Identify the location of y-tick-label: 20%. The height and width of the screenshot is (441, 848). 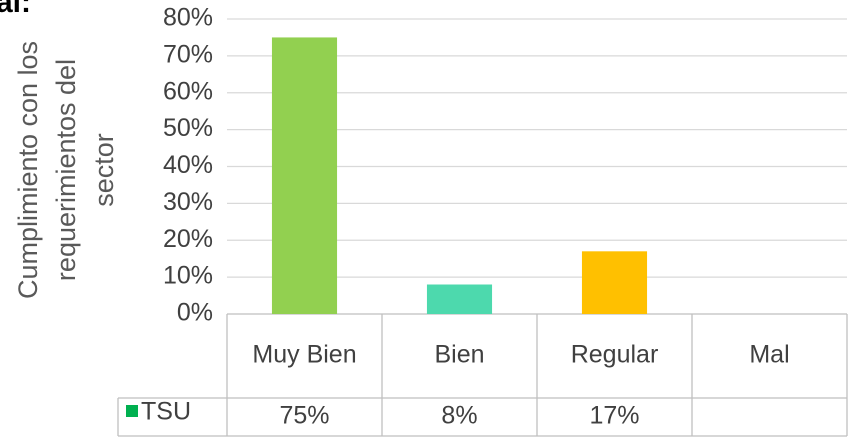
(188, 239).